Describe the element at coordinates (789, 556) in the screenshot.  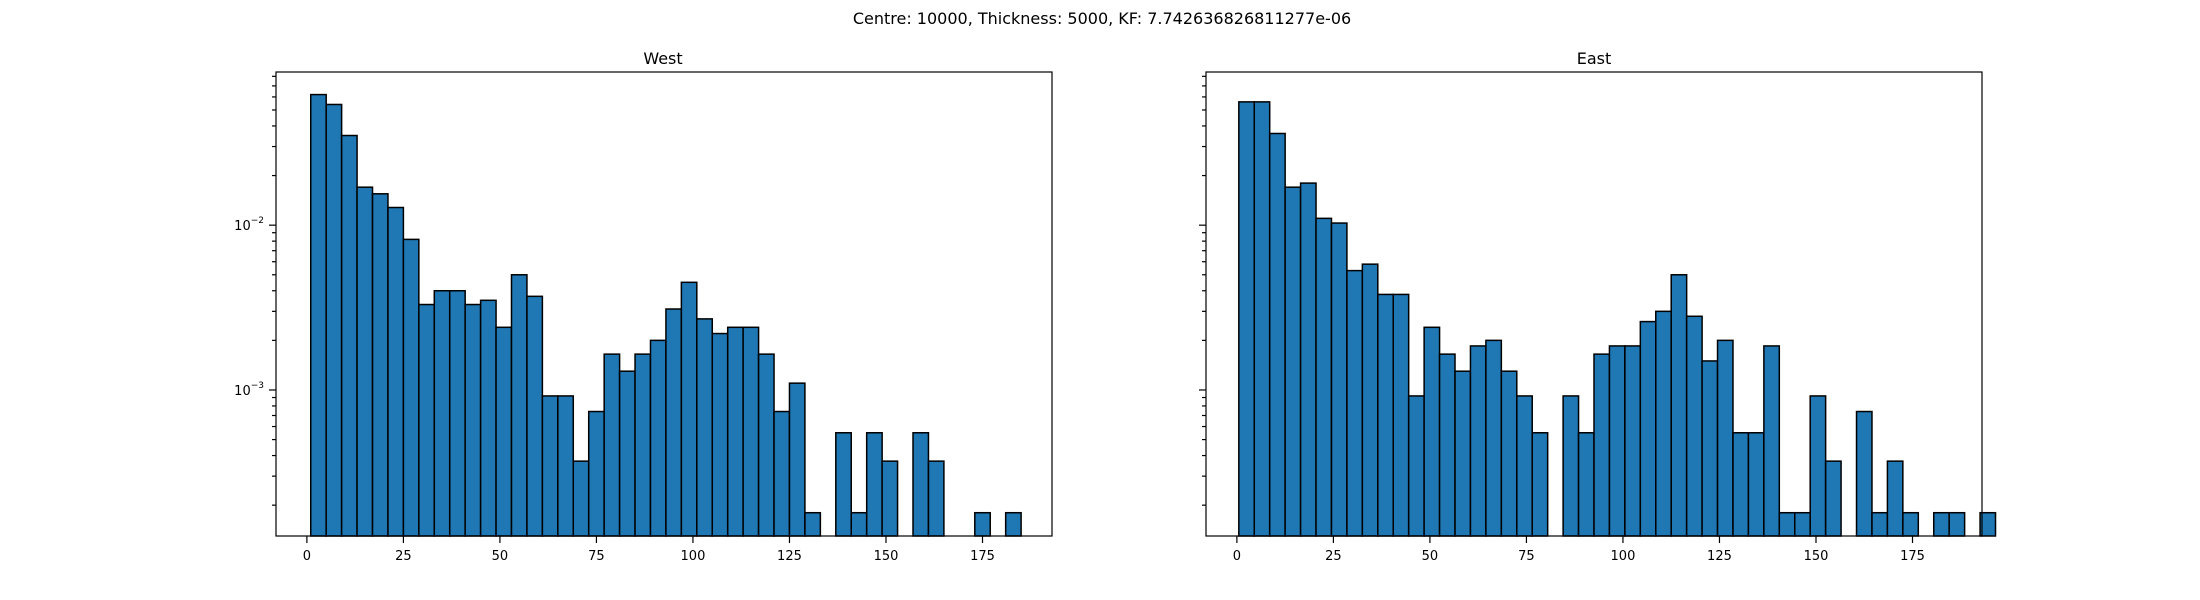
I see `west-xtick-label-5: 125` at that location.